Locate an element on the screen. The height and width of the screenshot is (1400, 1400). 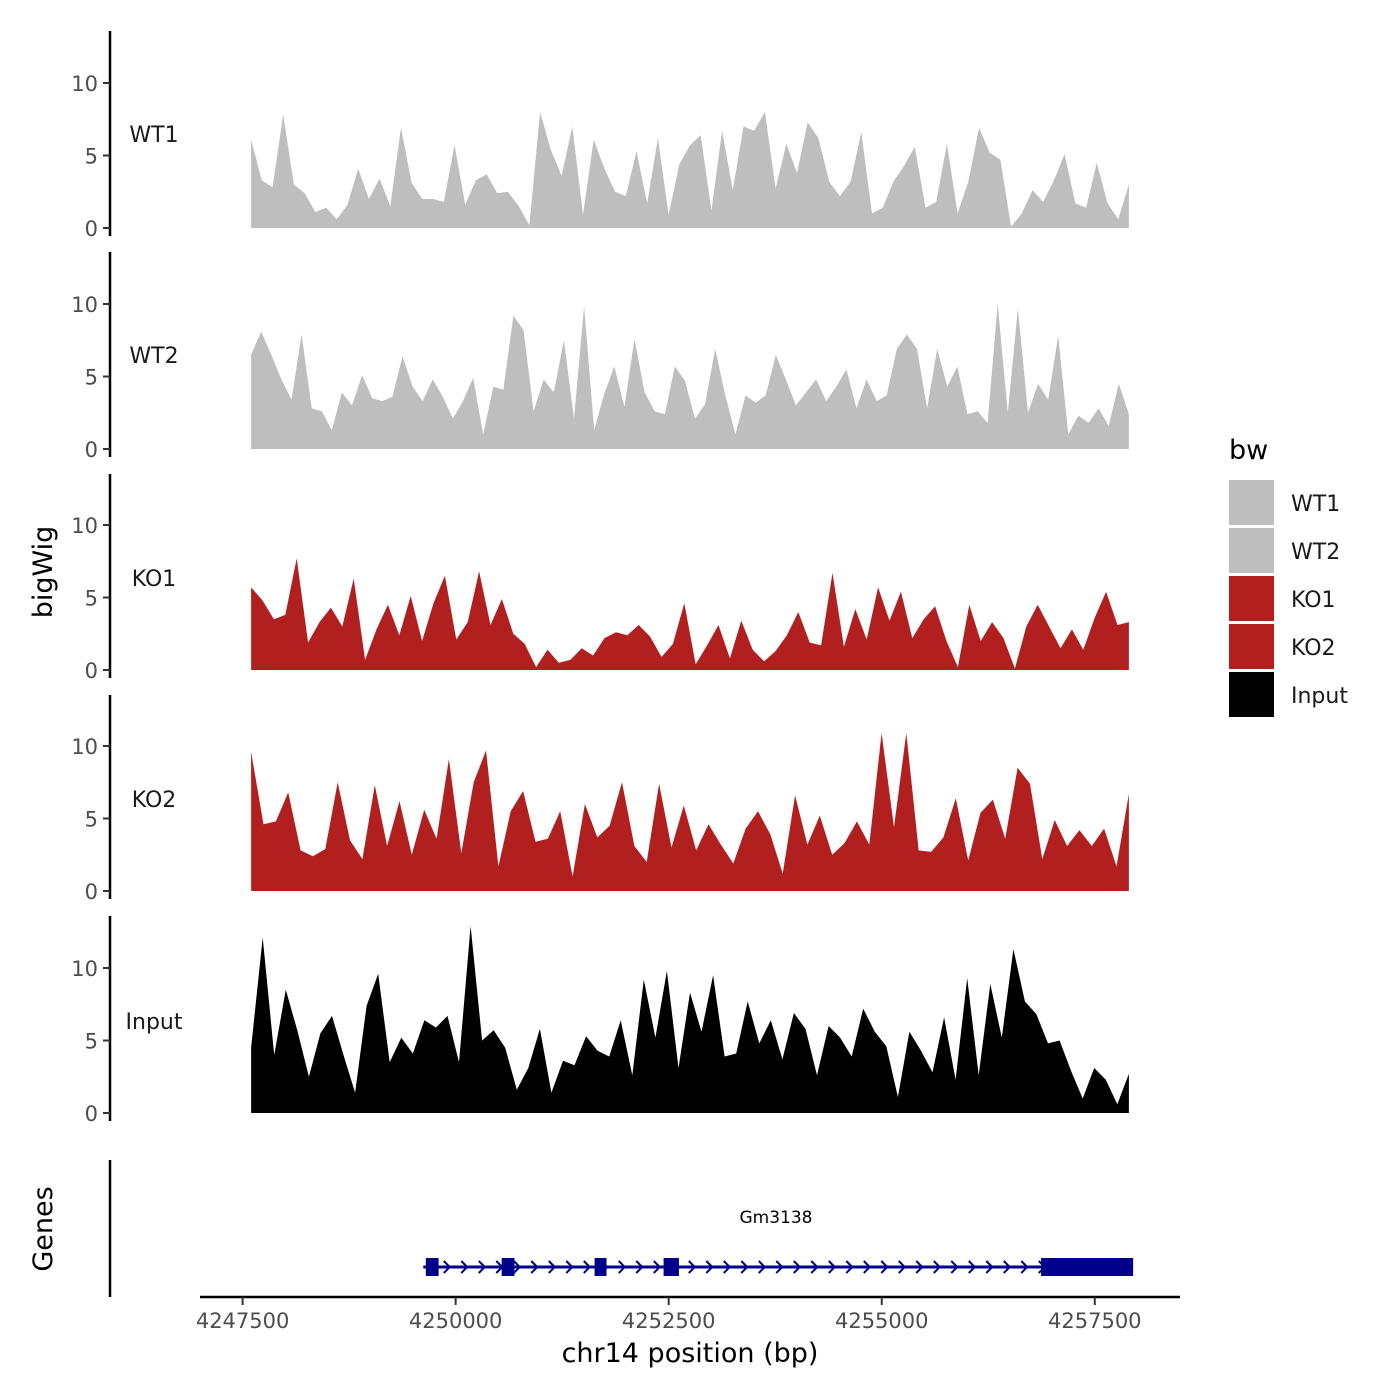
genes-axis-title: Genes is located at coordinates (43, 1228).